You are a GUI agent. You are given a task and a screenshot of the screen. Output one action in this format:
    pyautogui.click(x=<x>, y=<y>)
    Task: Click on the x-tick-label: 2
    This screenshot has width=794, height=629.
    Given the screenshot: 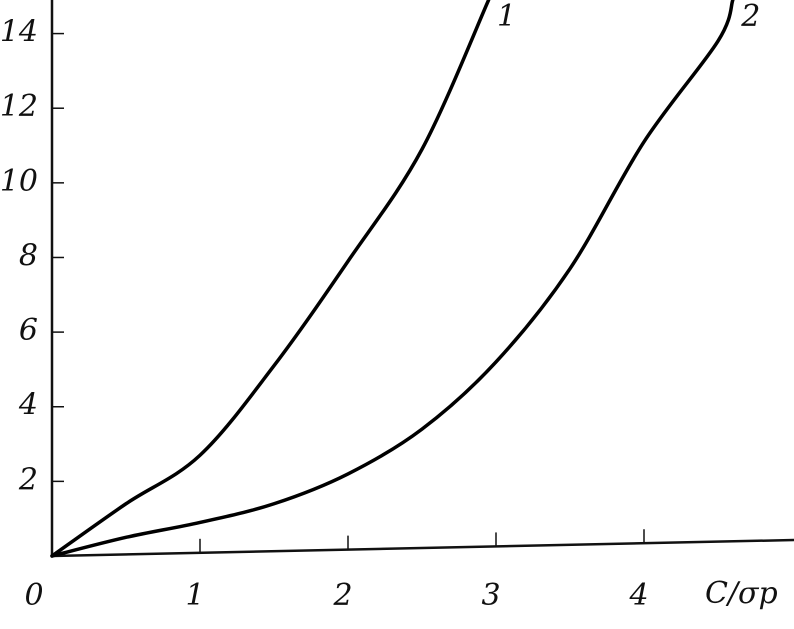 What is the action you would take?
    pyautogui.click(x=342, y=595)
    